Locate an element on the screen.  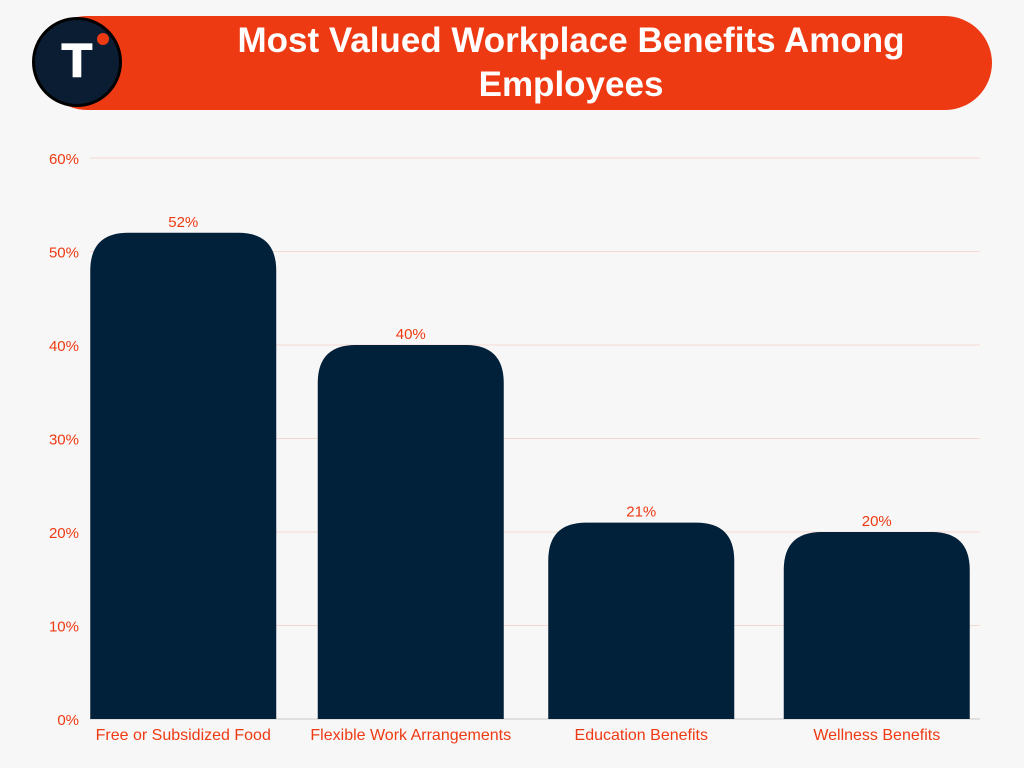
logo: T is located at coordinates (77, 62).